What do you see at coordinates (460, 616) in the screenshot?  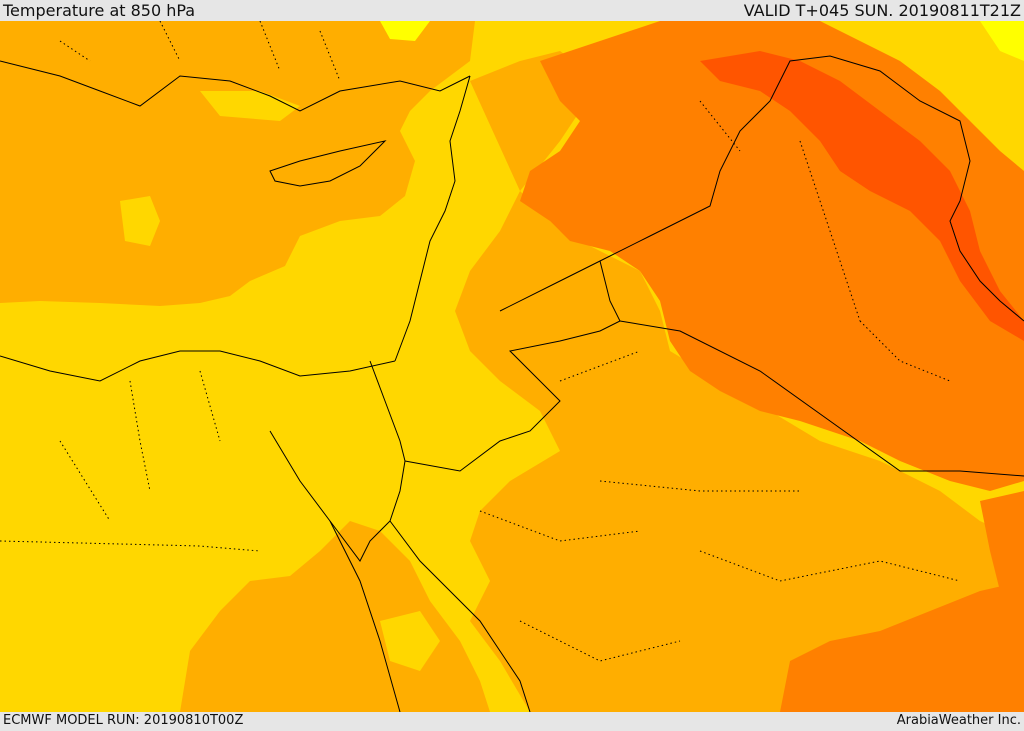 I see `coastline-arabia-west` at bounding box center [460, 616].